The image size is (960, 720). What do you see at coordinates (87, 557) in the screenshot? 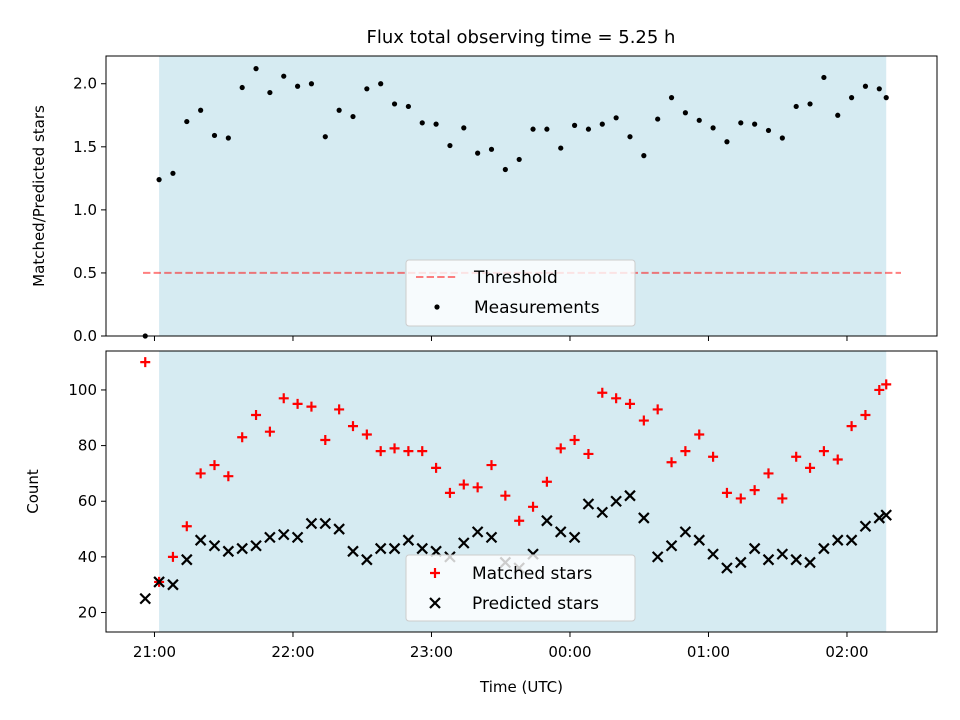
I see `y-tick-label: 40` at bounding box center [87, 557].